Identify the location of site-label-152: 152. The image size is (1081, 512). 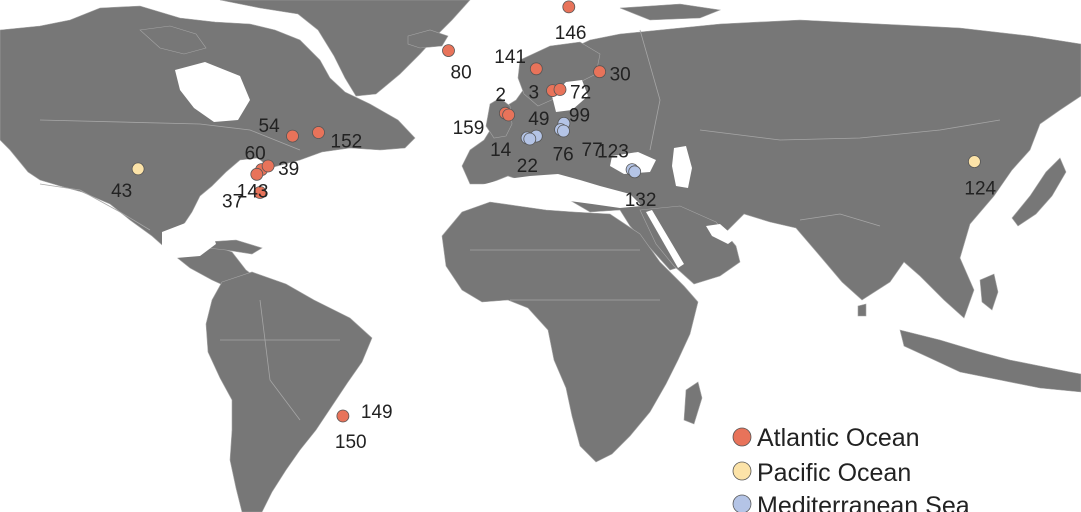
(347, 142).